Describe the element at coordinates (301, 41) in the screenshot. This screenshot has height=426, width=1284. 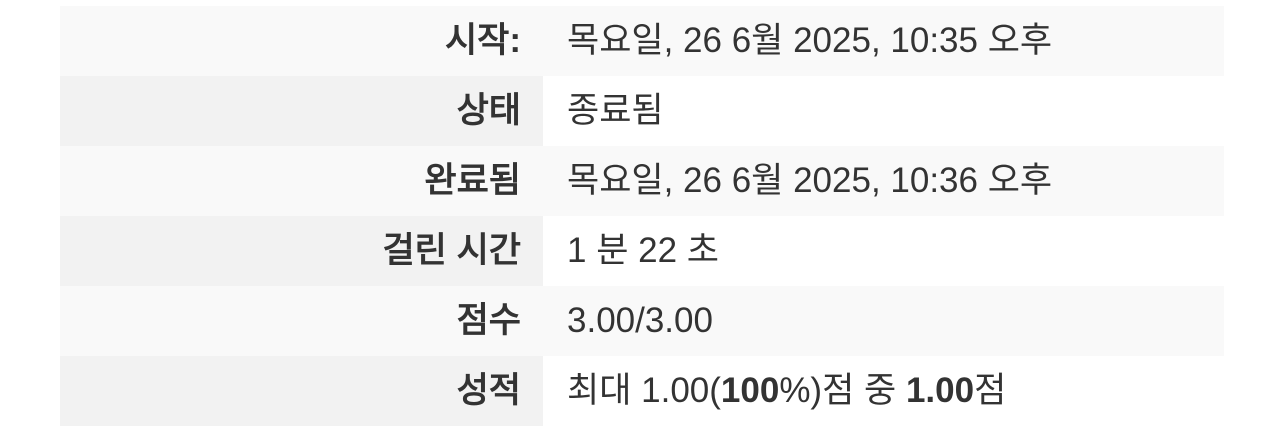
I see `started-label: 시작:` at that location.